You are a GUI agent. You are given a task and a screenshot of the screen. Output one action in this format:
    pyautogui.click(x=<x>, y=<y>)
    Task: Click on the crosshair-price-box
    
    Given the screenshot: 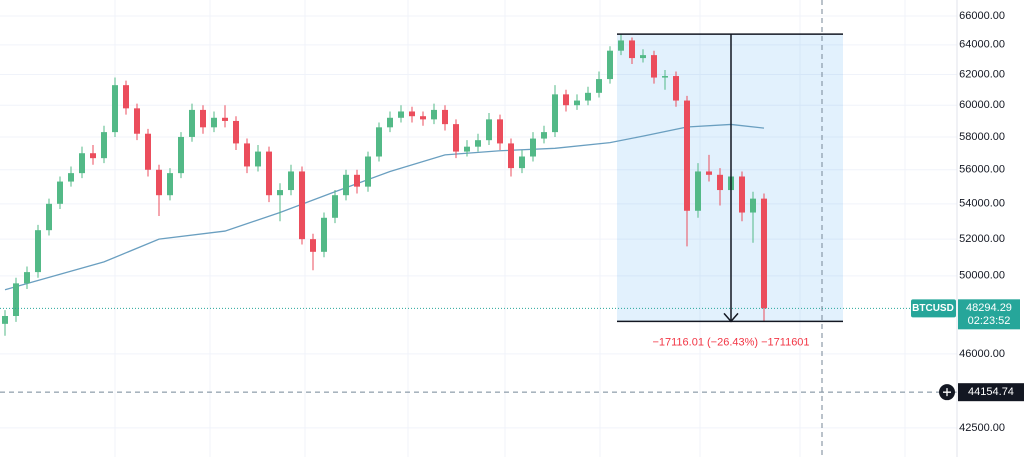 What is the action you would take?
    pyautogui.click(x=991, y=392)
    